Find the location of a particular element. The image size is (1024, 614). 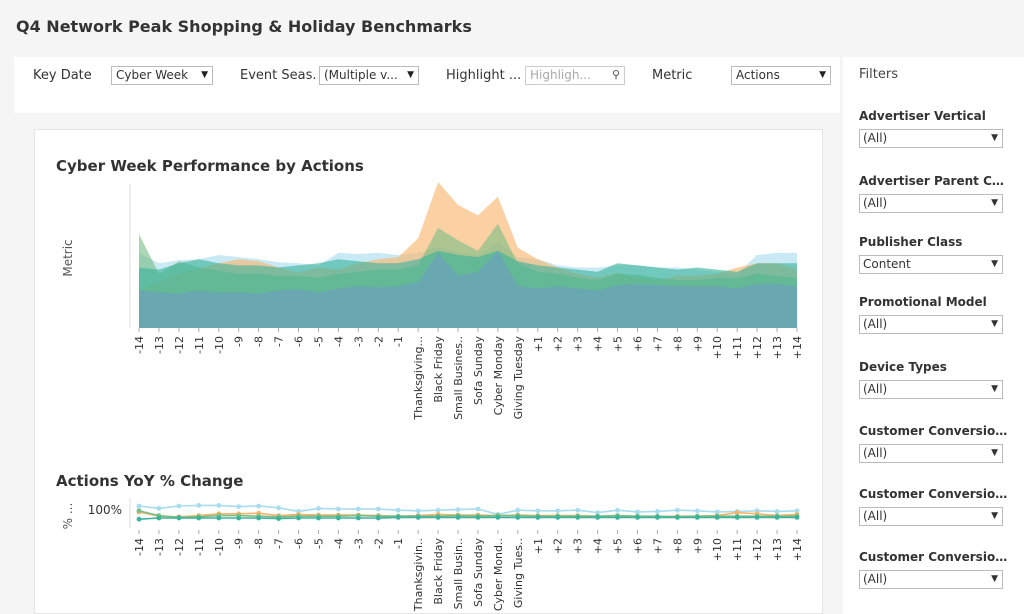

search-icon: ⚲ is located at coordinates (615, 74).